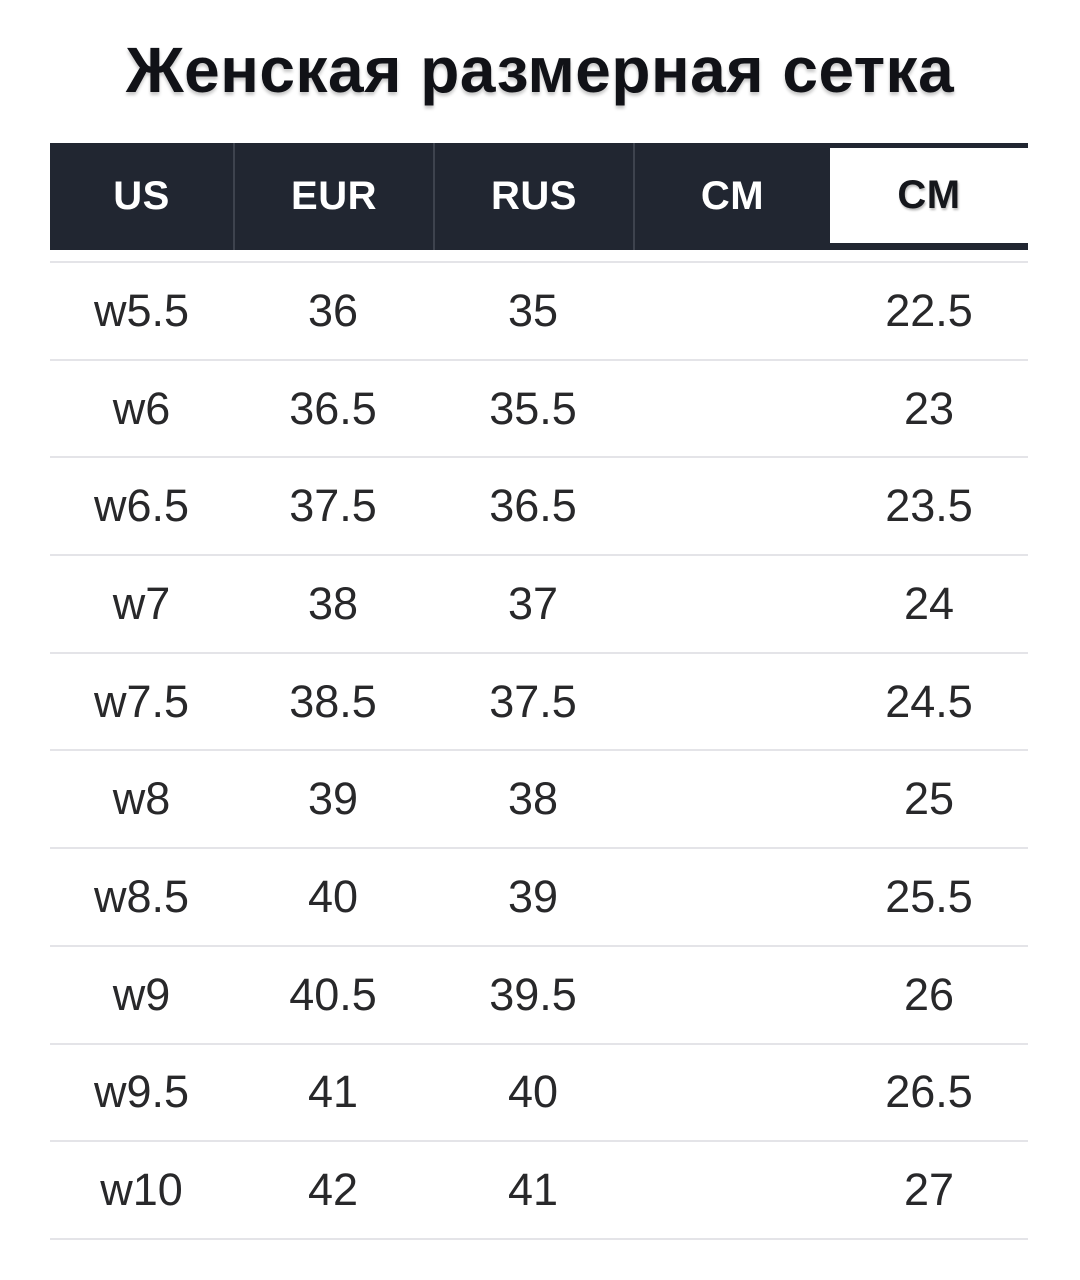 Image resolution: width=1080 pixels, height=1280 pixels. I want to click on page-title: Женская размерная сетка, so click(540, 70).